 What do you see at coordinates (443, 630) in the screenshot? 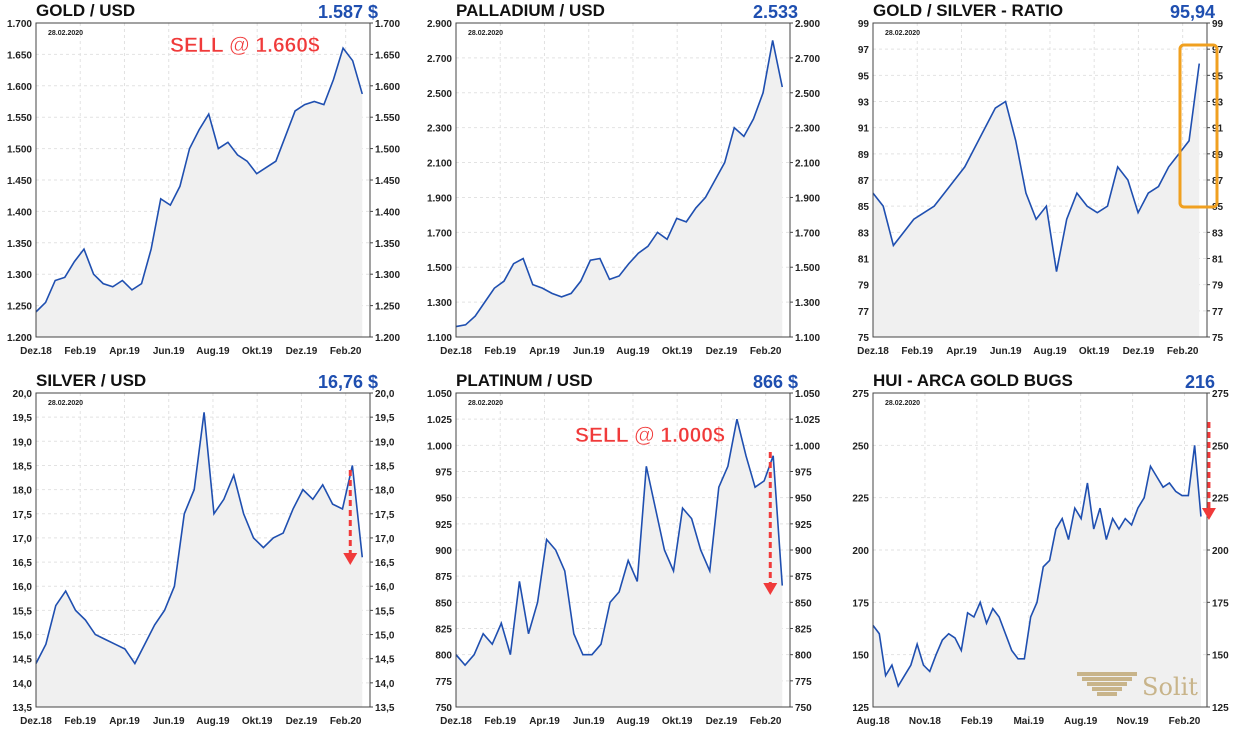
I see `y-tick-left: 825` at bounding box center [443, 630].